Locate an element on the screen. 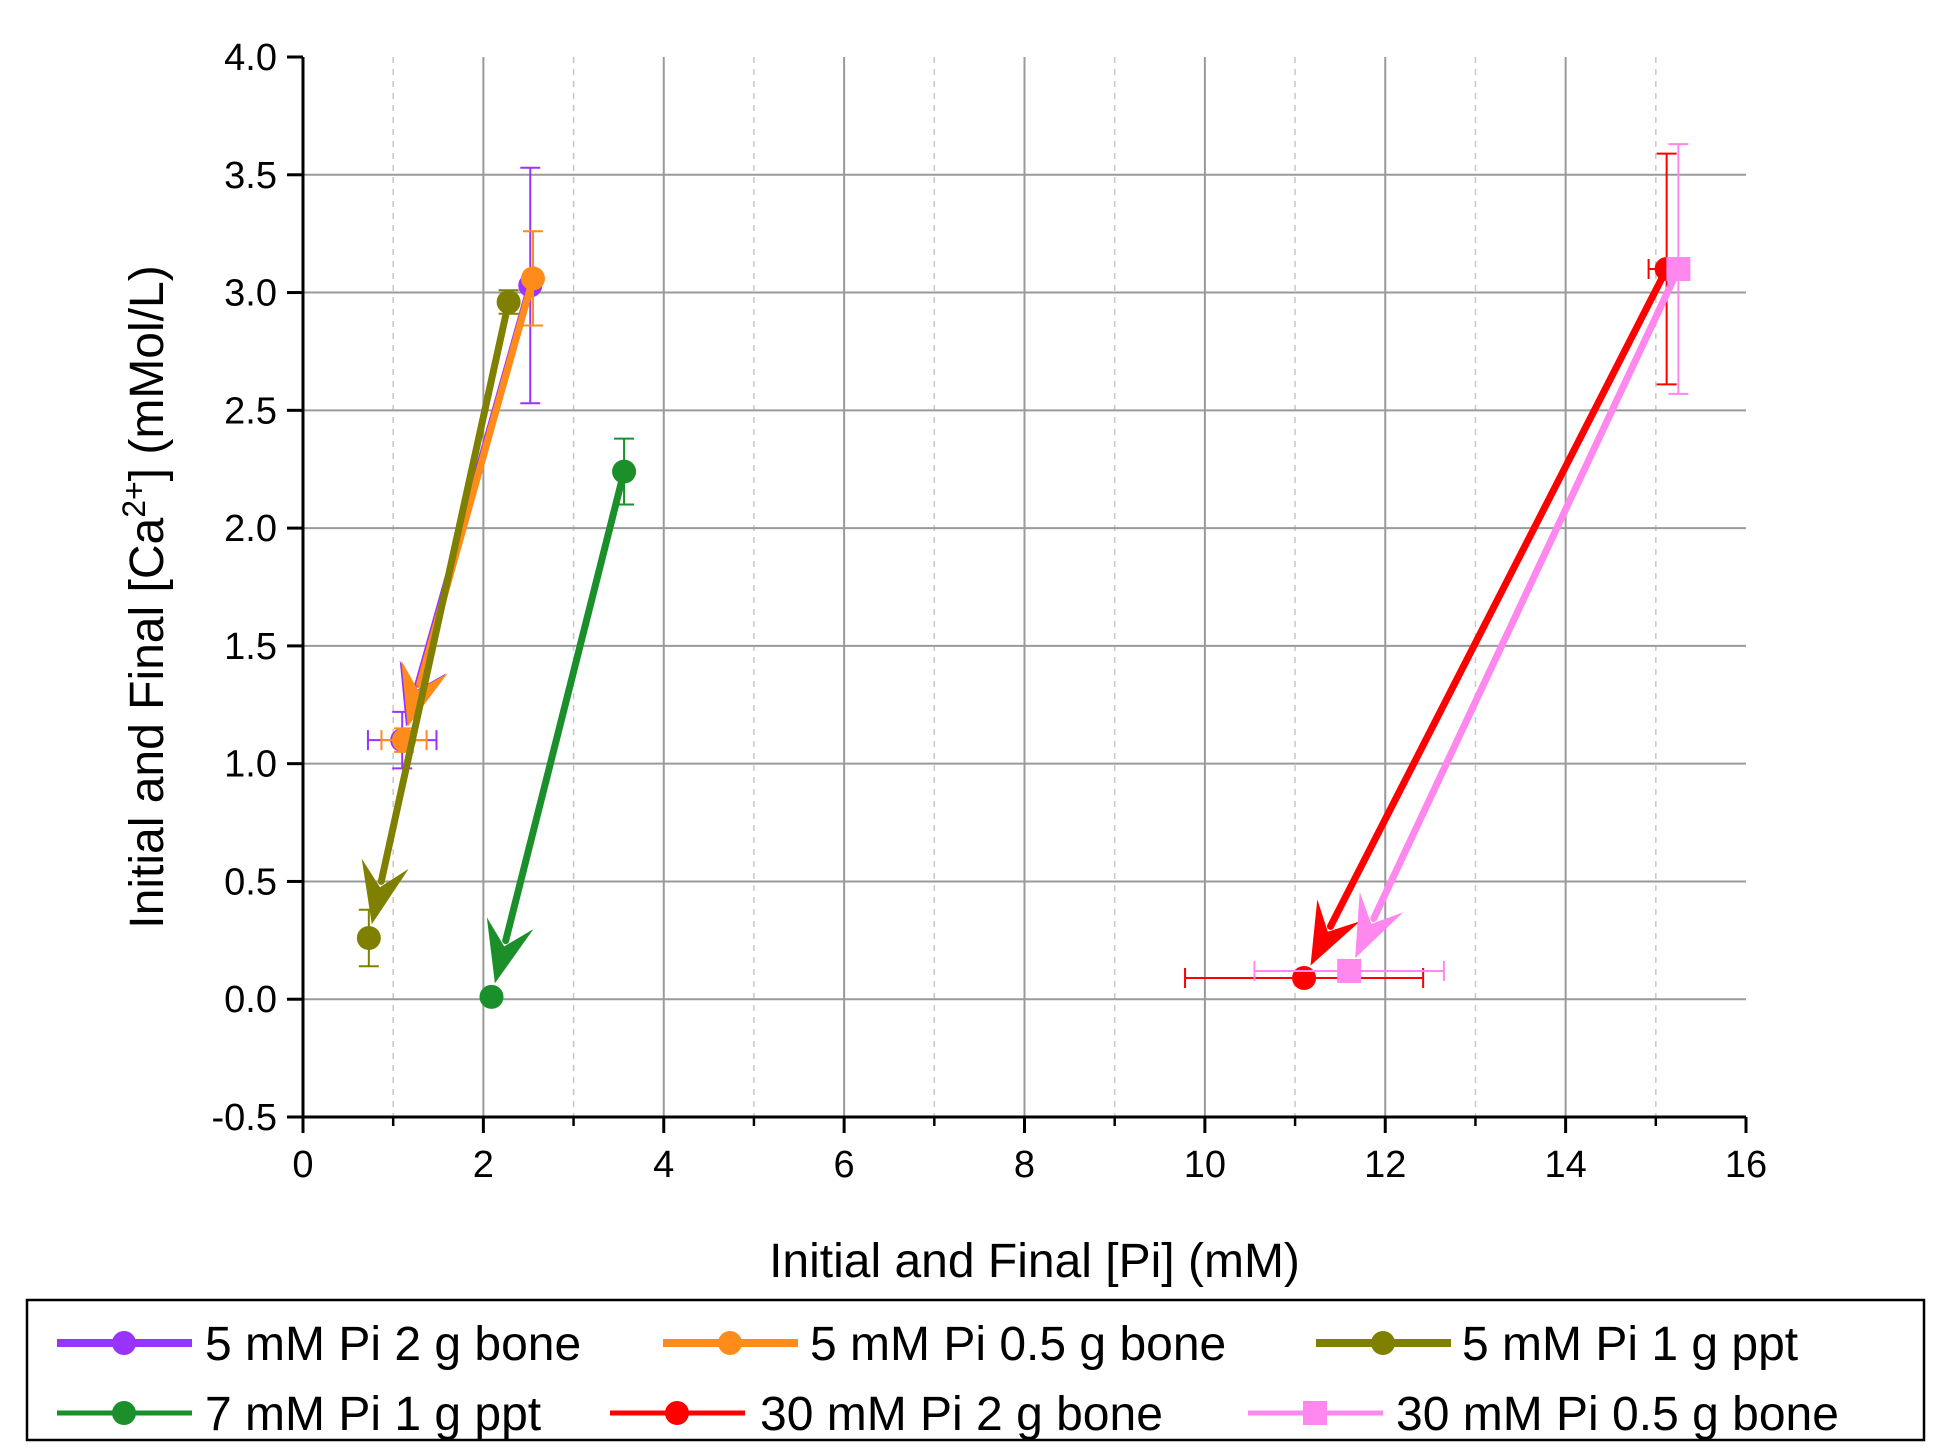 This screenshot has height=1455, width=1941. legend-label: 5 mM Pi 2 g bone is located at coordinates (393, 1344).